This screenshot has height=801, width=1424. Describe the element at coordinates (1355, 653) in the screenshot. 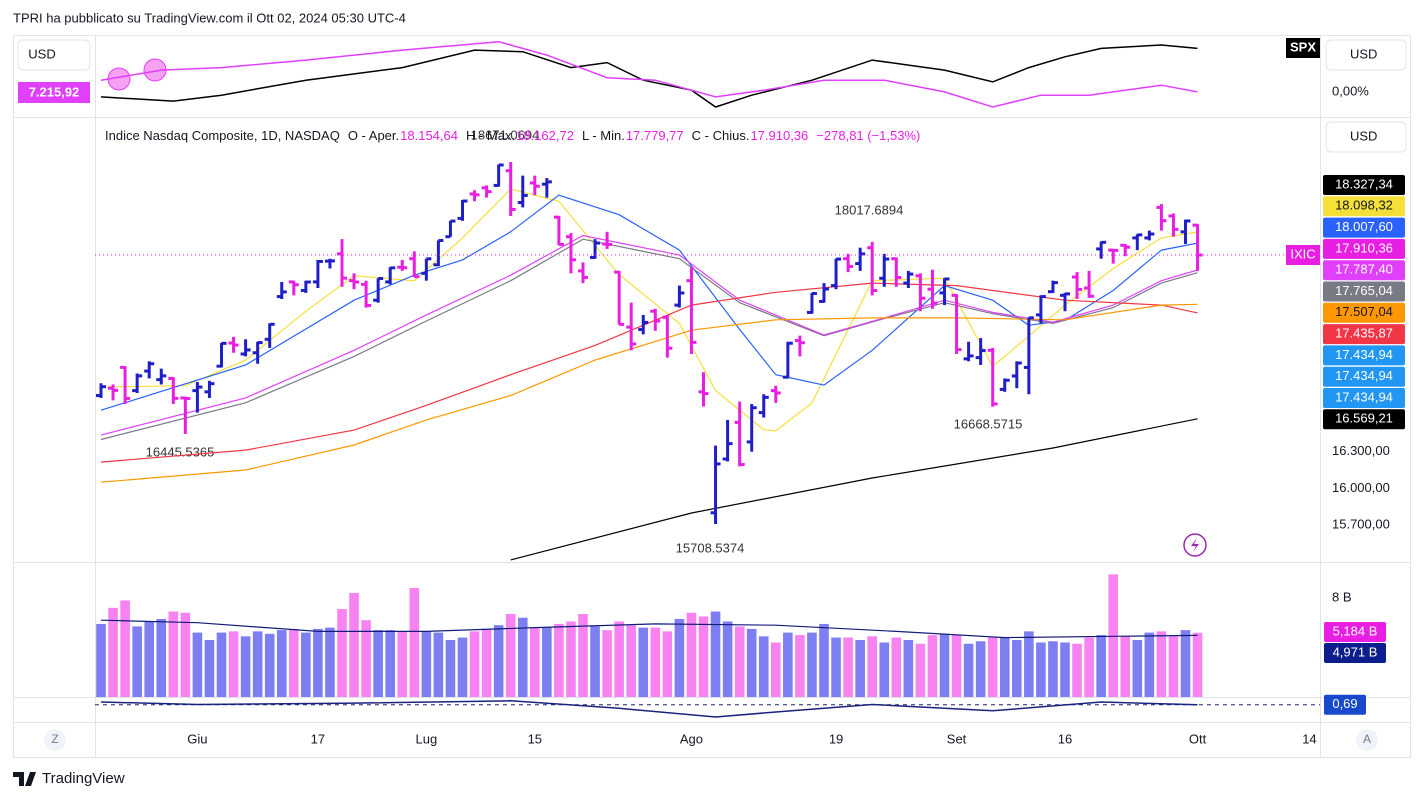

I see `volume-tag-box` at that location.